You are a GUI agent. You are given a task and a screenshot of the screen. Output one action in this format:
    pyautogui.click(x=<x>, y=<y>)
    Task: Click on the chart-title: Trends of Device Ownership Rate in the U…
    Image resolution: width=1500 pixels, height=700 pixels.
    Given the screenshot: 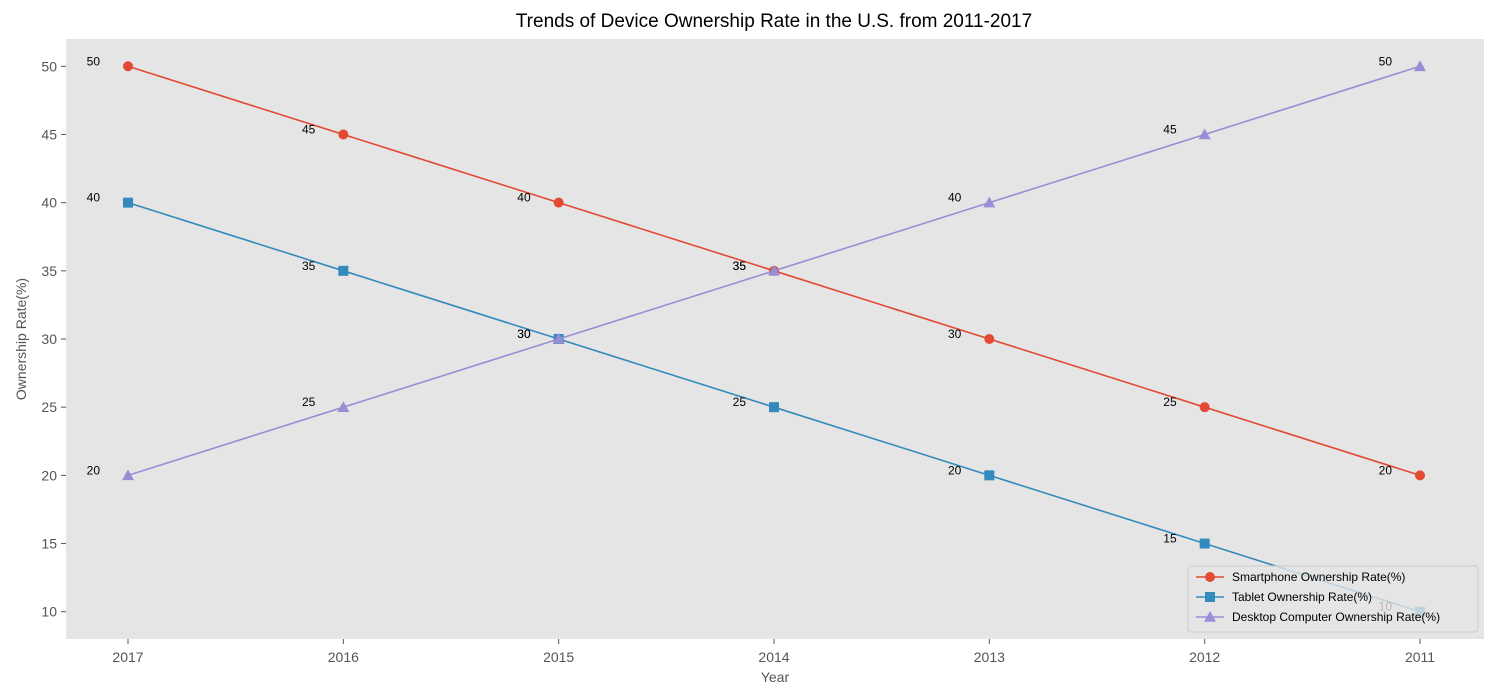 What is the action you would take?
    pyautogui.click(x=774, y=21)
    